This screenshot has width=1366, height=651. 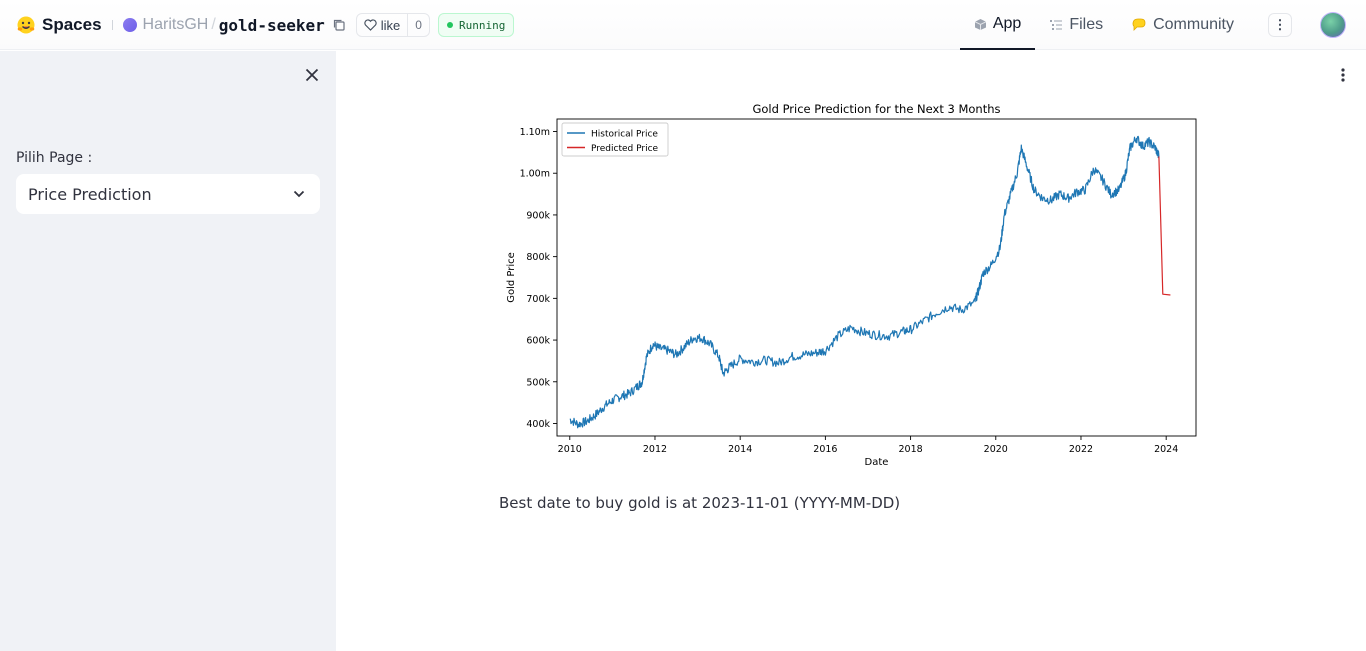 What do you see at coordinates (1007, 23) in the screenshot?
I see `tab-app-label: App` at bounding box center [1007, 23].